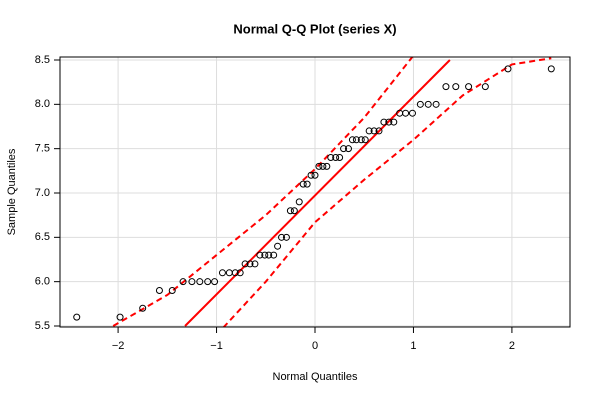 The image size is (600, 400). What do you see at coordinates (42, 104) in the screenshot?
I see `y-tick-label: 8.0` at bounding box center [42, 104].